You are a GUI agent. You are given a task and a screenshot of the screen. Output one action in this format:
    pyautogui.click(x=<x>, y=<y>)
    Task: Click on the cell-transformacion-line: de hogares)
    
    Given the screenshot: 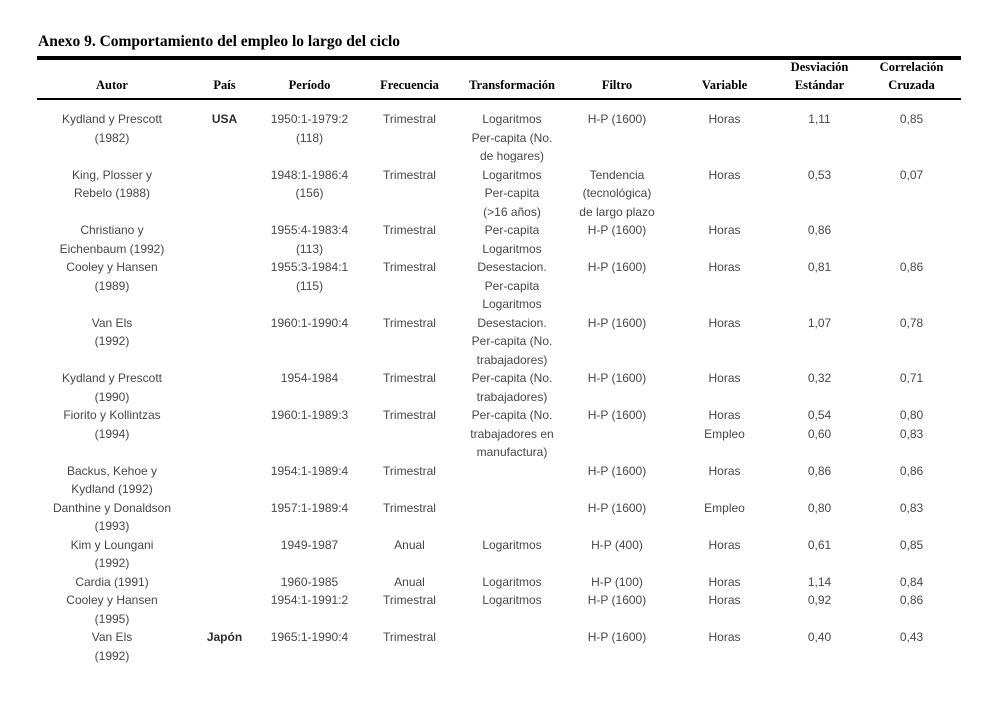 What is the action you would take?
    pyautogui.click(x=512, y=156)
    